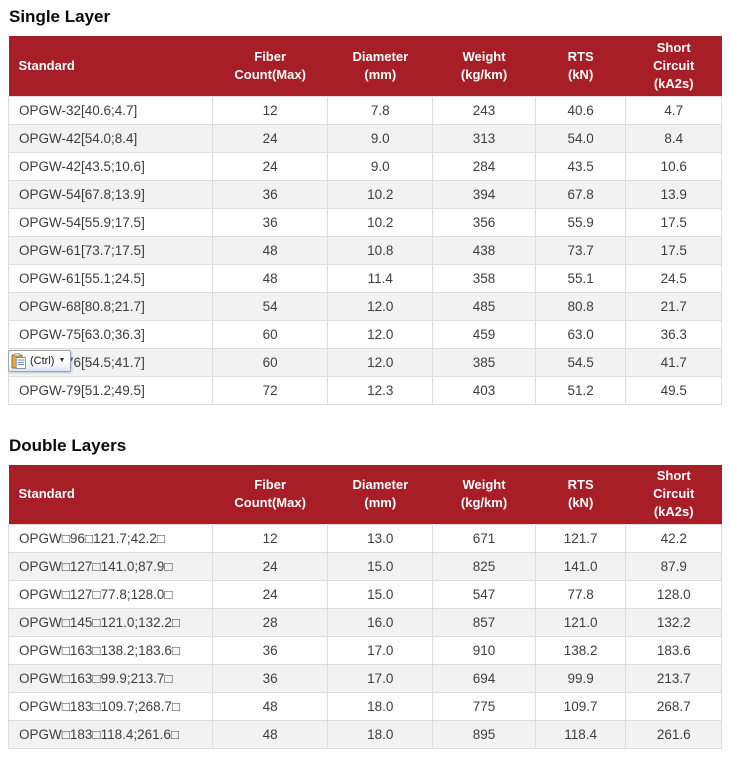 The height and width of the screenshot is (779, 730). What do you see at coordinates (110, 650) in the screenshot?
I see `cell-standard: OPGW□163□138.2;183.6□` at bounding box center [110, 650].